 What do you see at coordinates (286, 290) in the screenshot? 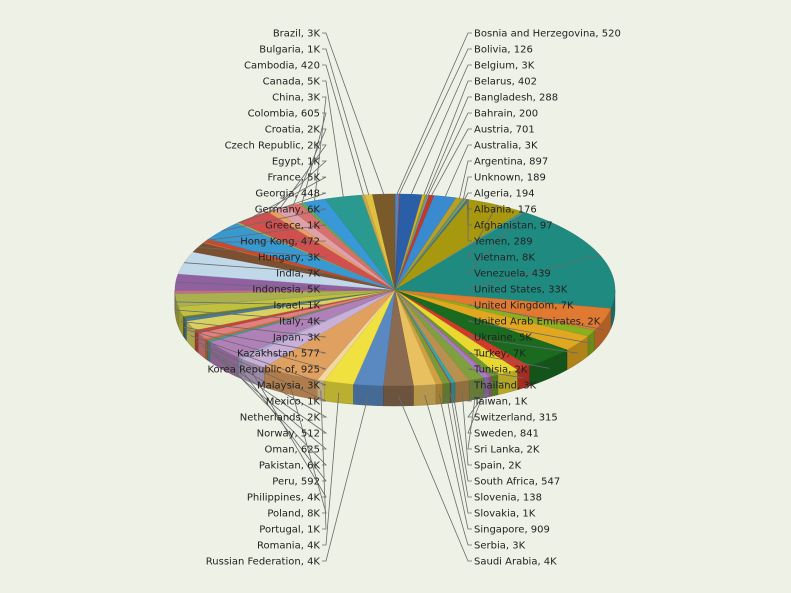
I see `slice-label-indonesia: Indonesia, 5K` at bounding box center [286, 290].